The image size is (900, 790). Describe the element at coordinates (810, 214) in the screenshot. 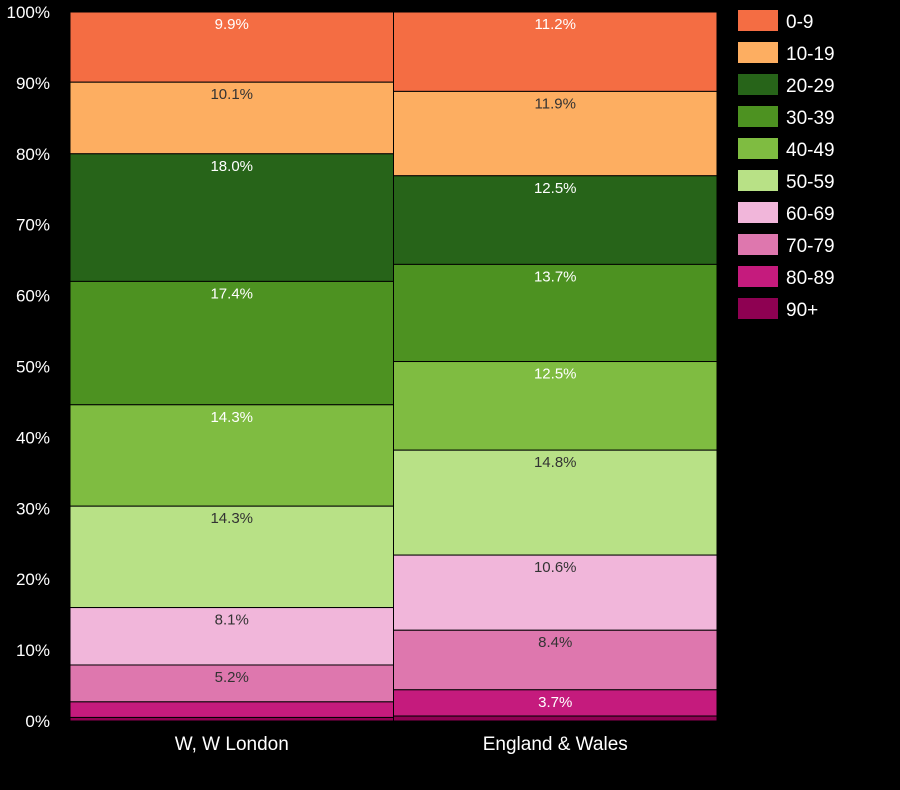

I see `legend-label: 60-69` at that location.